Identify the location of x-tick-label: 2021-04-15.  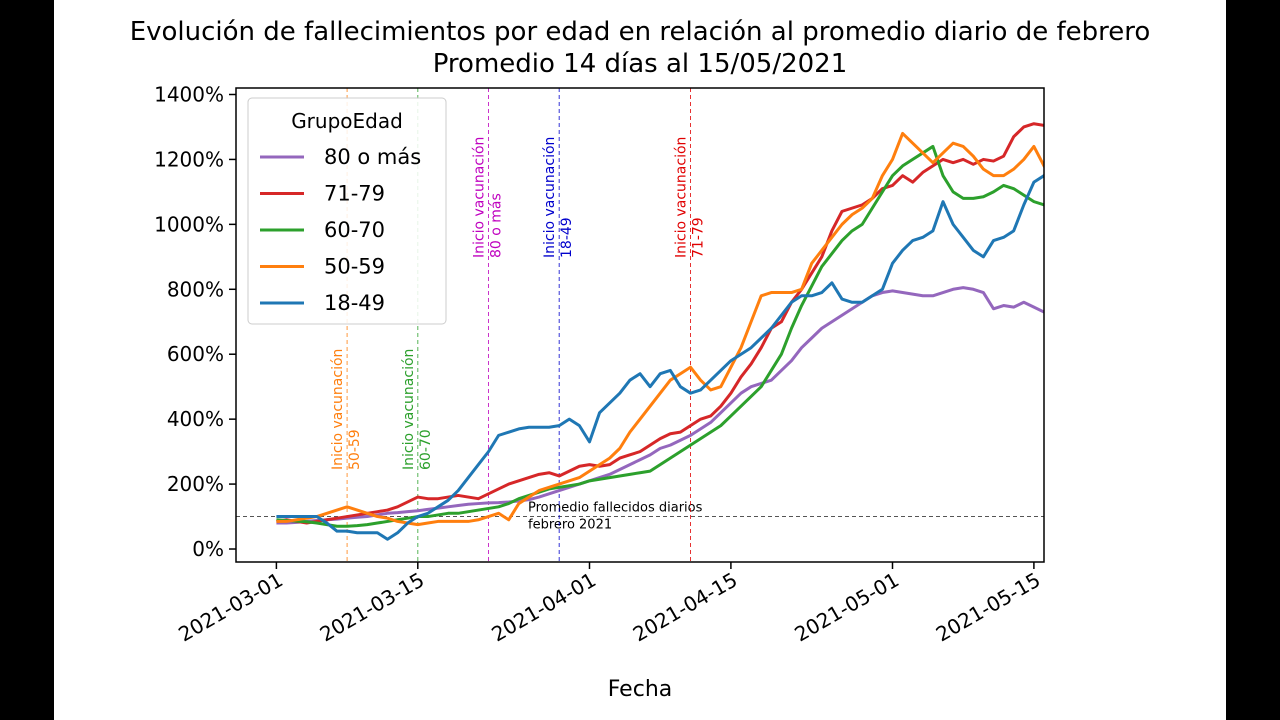
(685, 607).